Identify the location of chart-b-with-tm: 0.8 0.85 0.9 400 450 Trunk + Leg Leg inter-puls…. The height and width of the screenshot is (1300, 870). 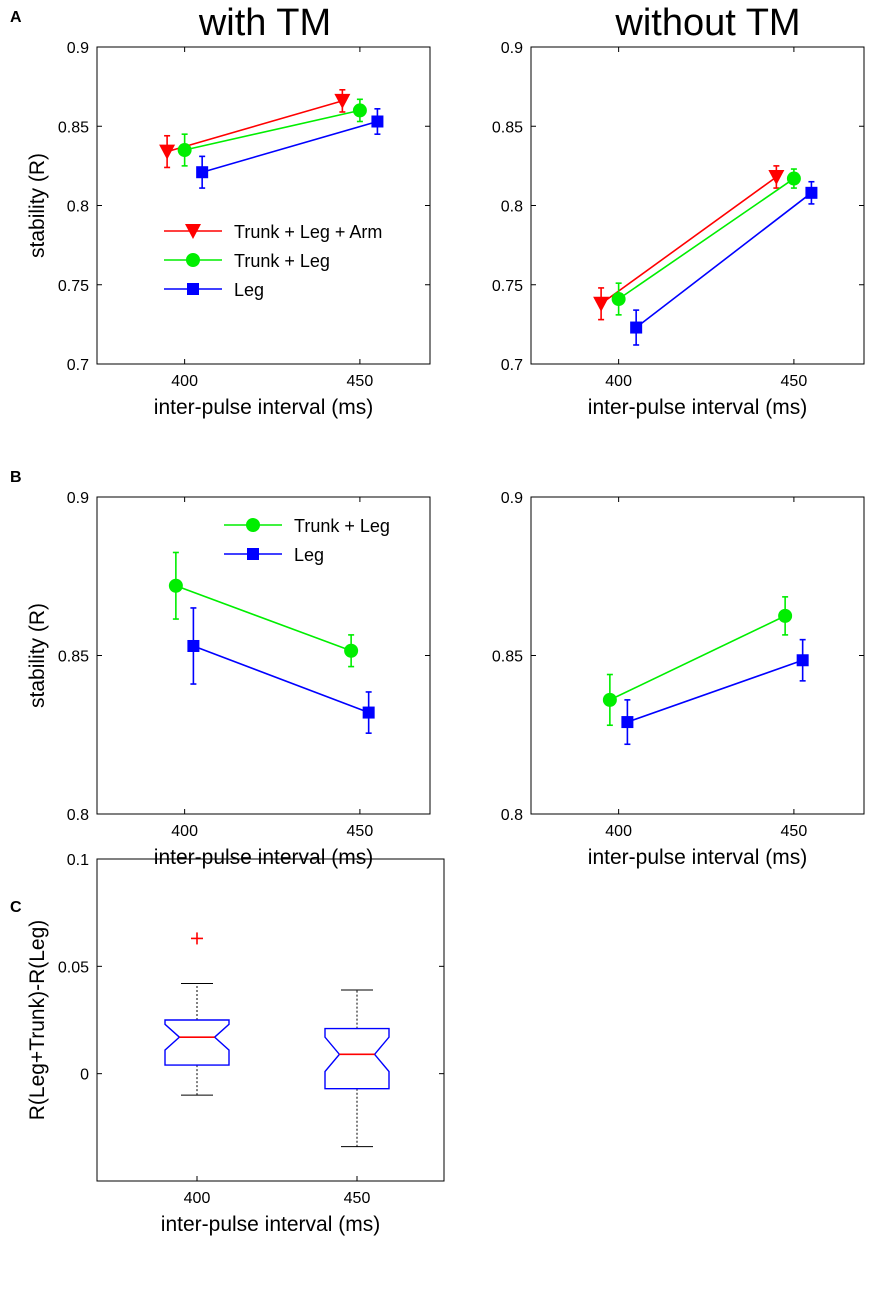
(228, 679).